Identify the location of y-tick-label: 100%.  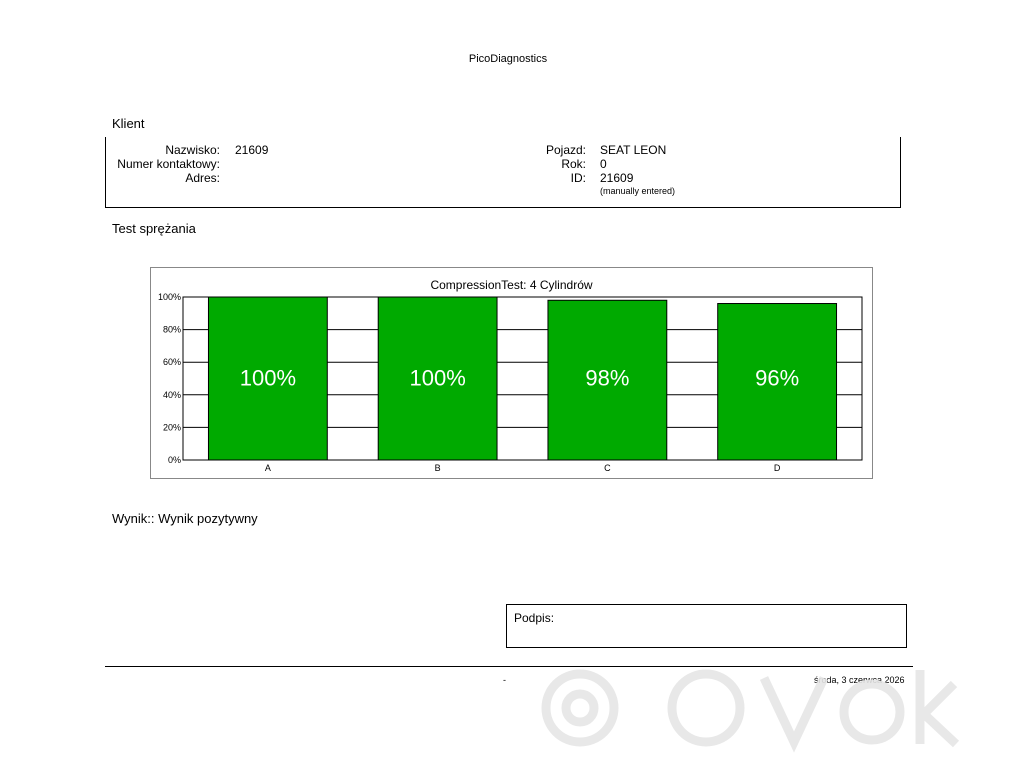
(169, 297).